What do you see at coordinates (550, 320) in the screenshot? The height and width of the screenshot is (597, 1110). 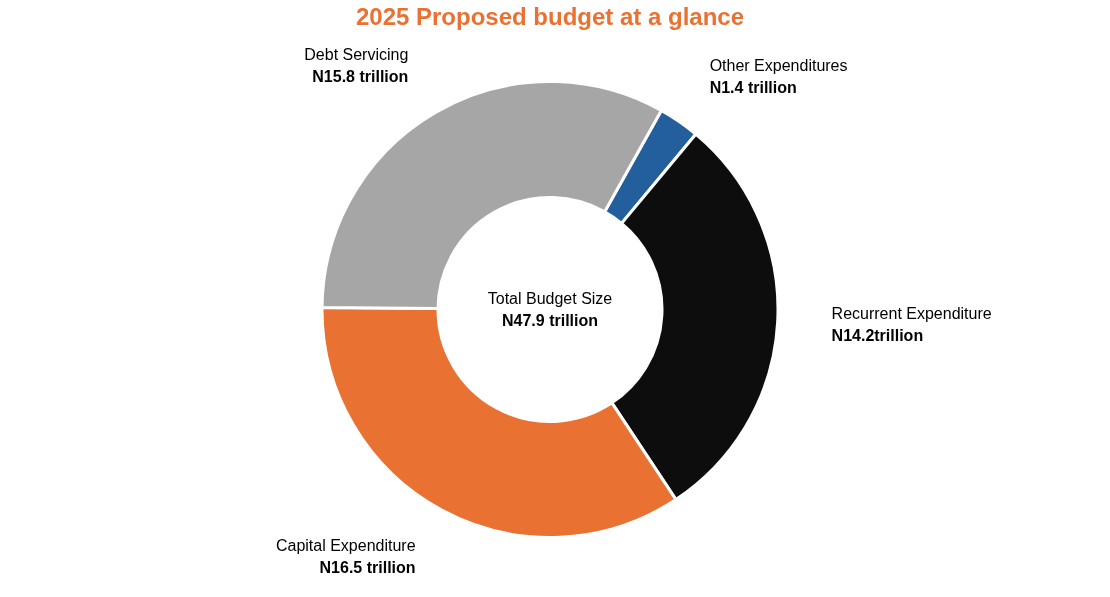 I see `text: N47.9 trillion` at bounding box center [550, 320].